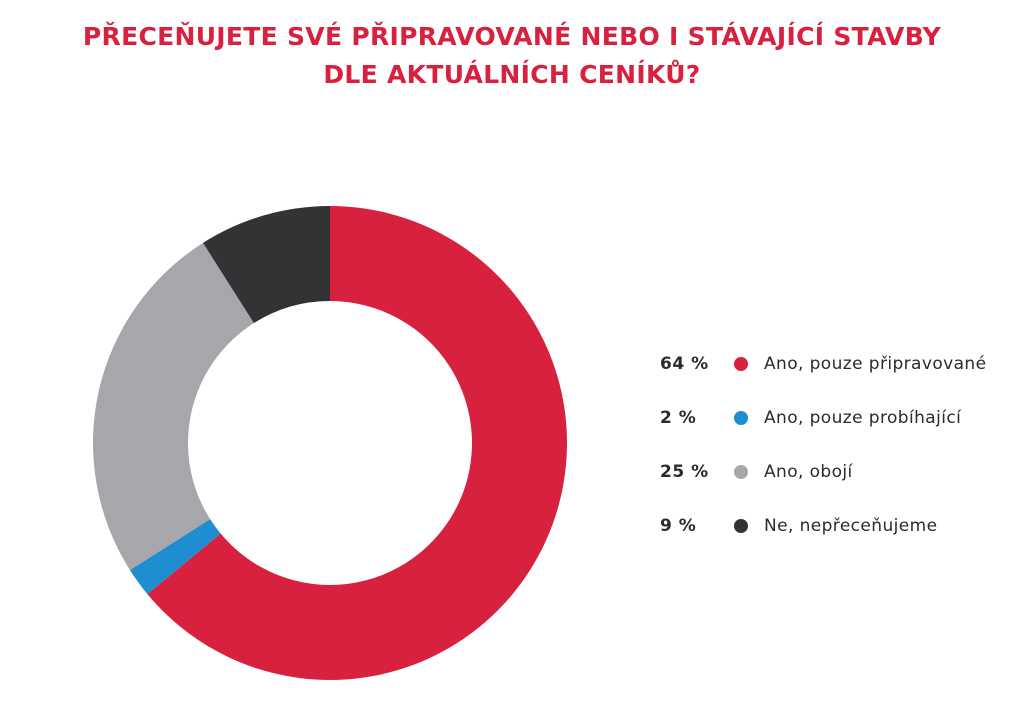 This screenshot has width=1024, height=706. What do you see at coordinates (808, 472) in the screenshot?
I see `legend-label: Ano, obojí` at bounding box center [808, 472].